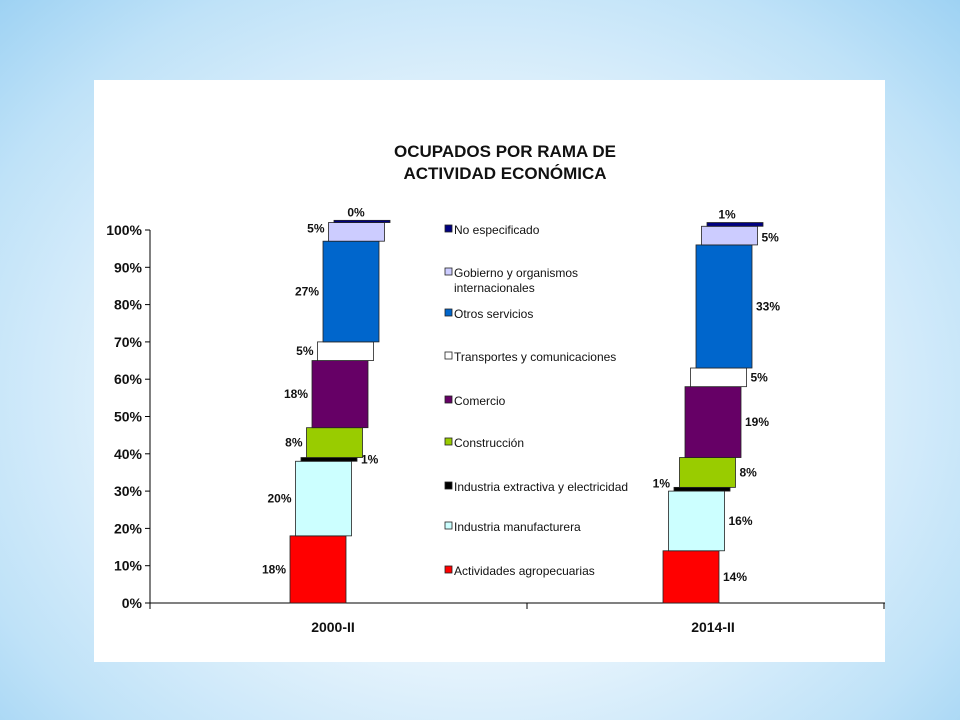 The image size is (960, 720). Describe the element at coordinates (296, 394) in the screenshot. I see `data-label-comercio: 18%` at that location.